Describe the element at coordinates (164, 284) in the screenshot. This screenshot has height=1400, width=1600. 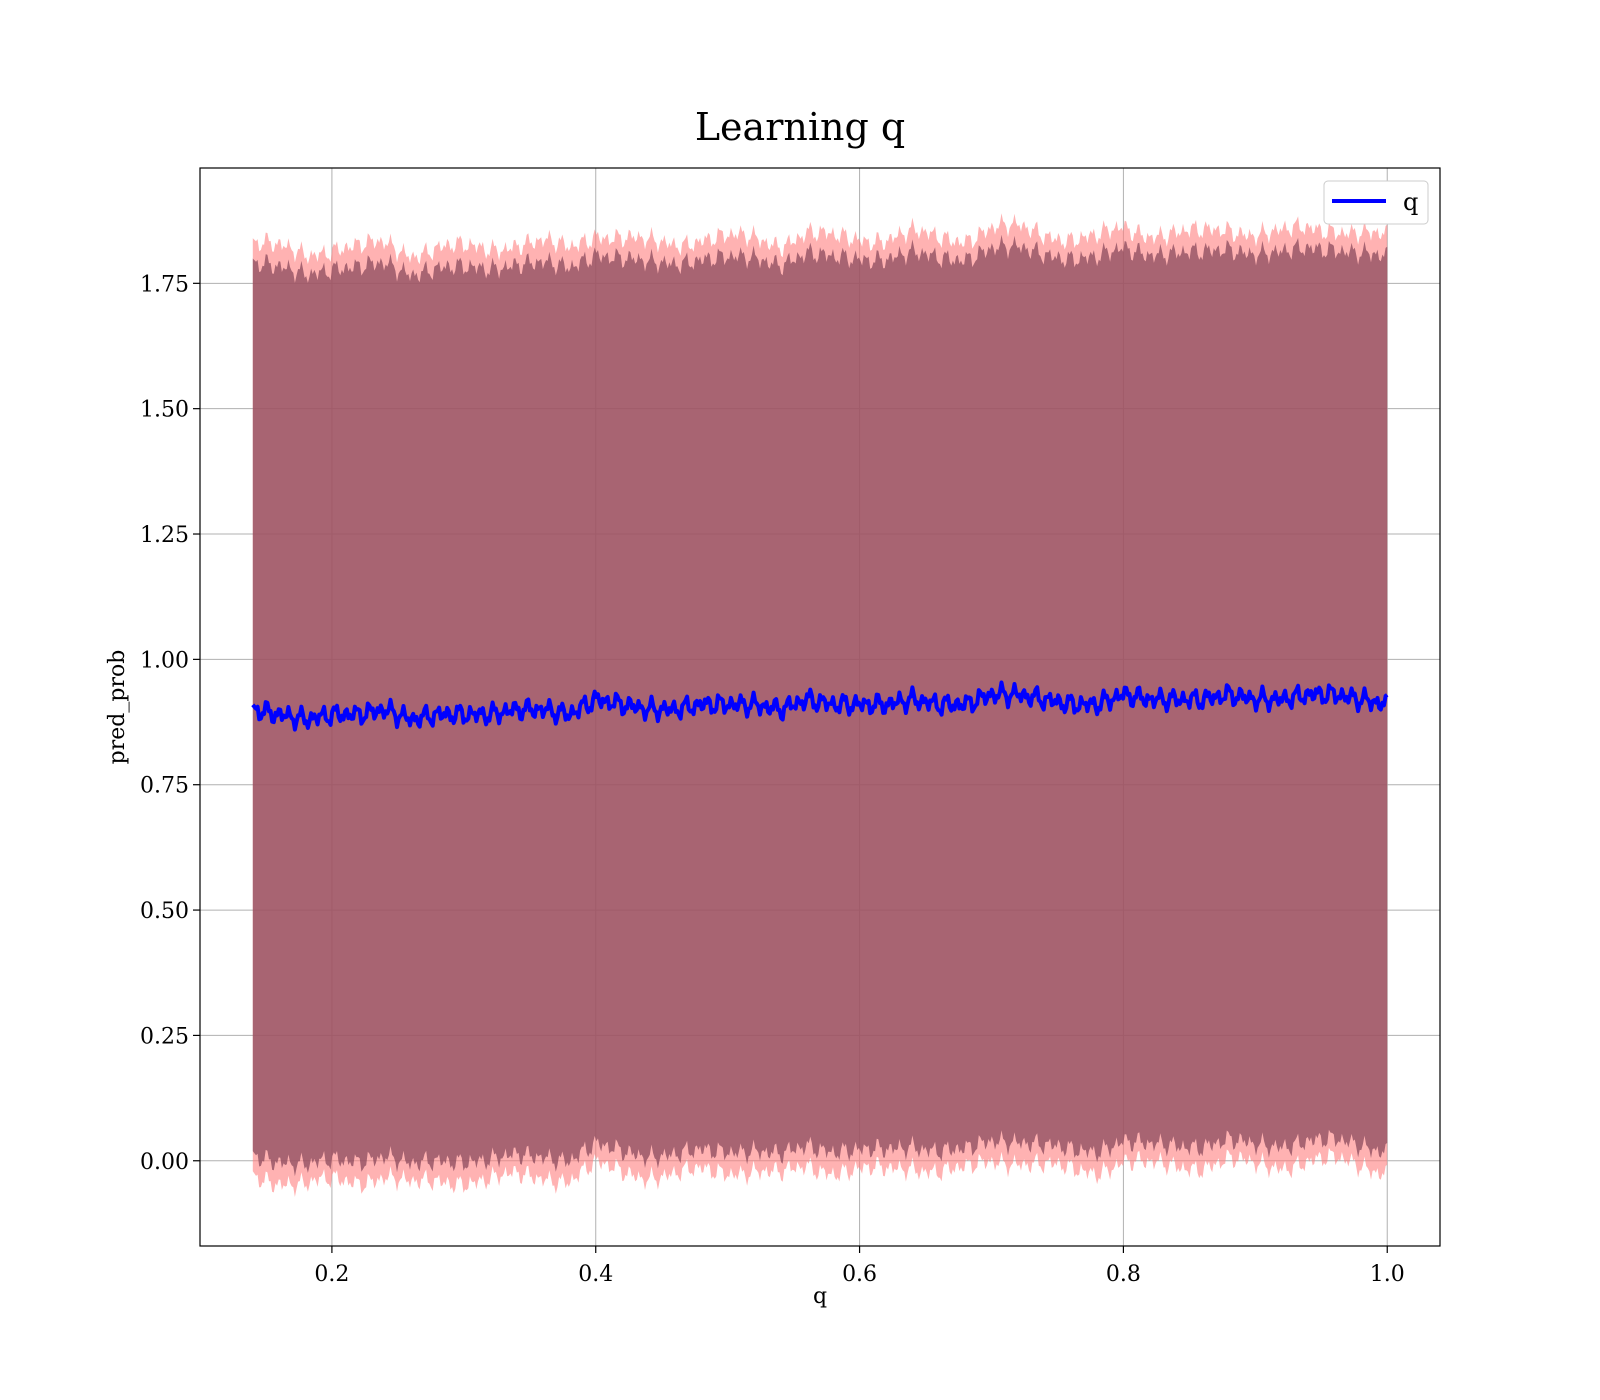
I see `y-tick-label: 1.75` at that location.